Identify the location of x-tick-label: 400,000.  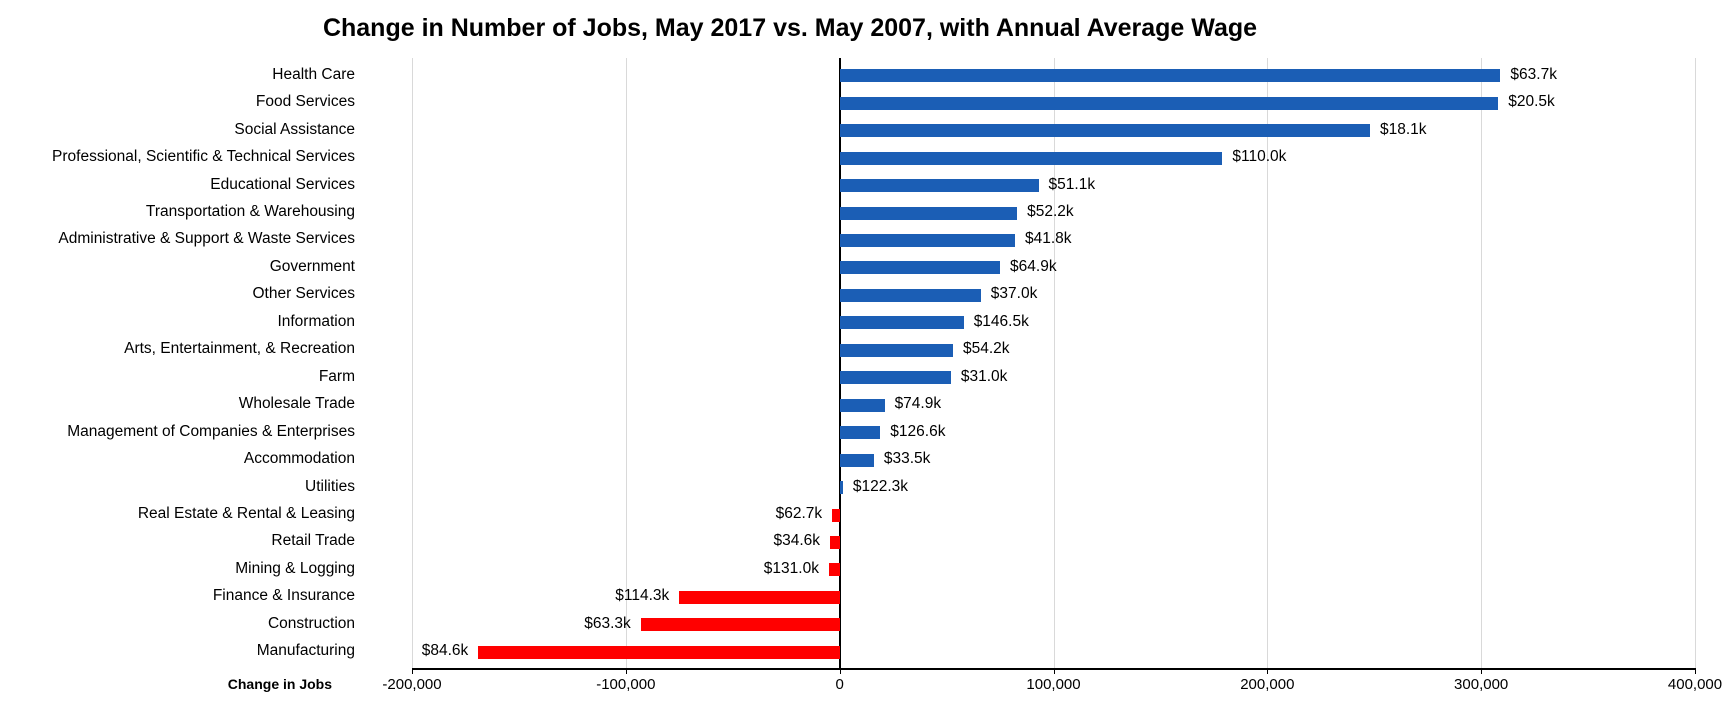
(1695, 684).